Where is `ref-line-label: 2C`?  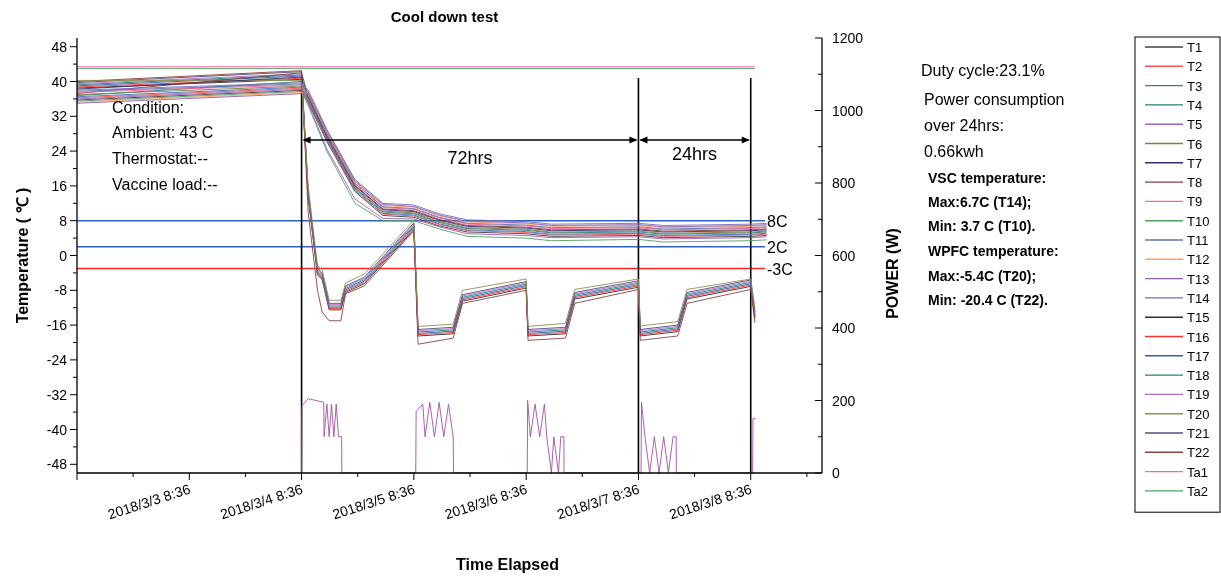
ref-line-label: 2C is located at coordinates (777, 247).